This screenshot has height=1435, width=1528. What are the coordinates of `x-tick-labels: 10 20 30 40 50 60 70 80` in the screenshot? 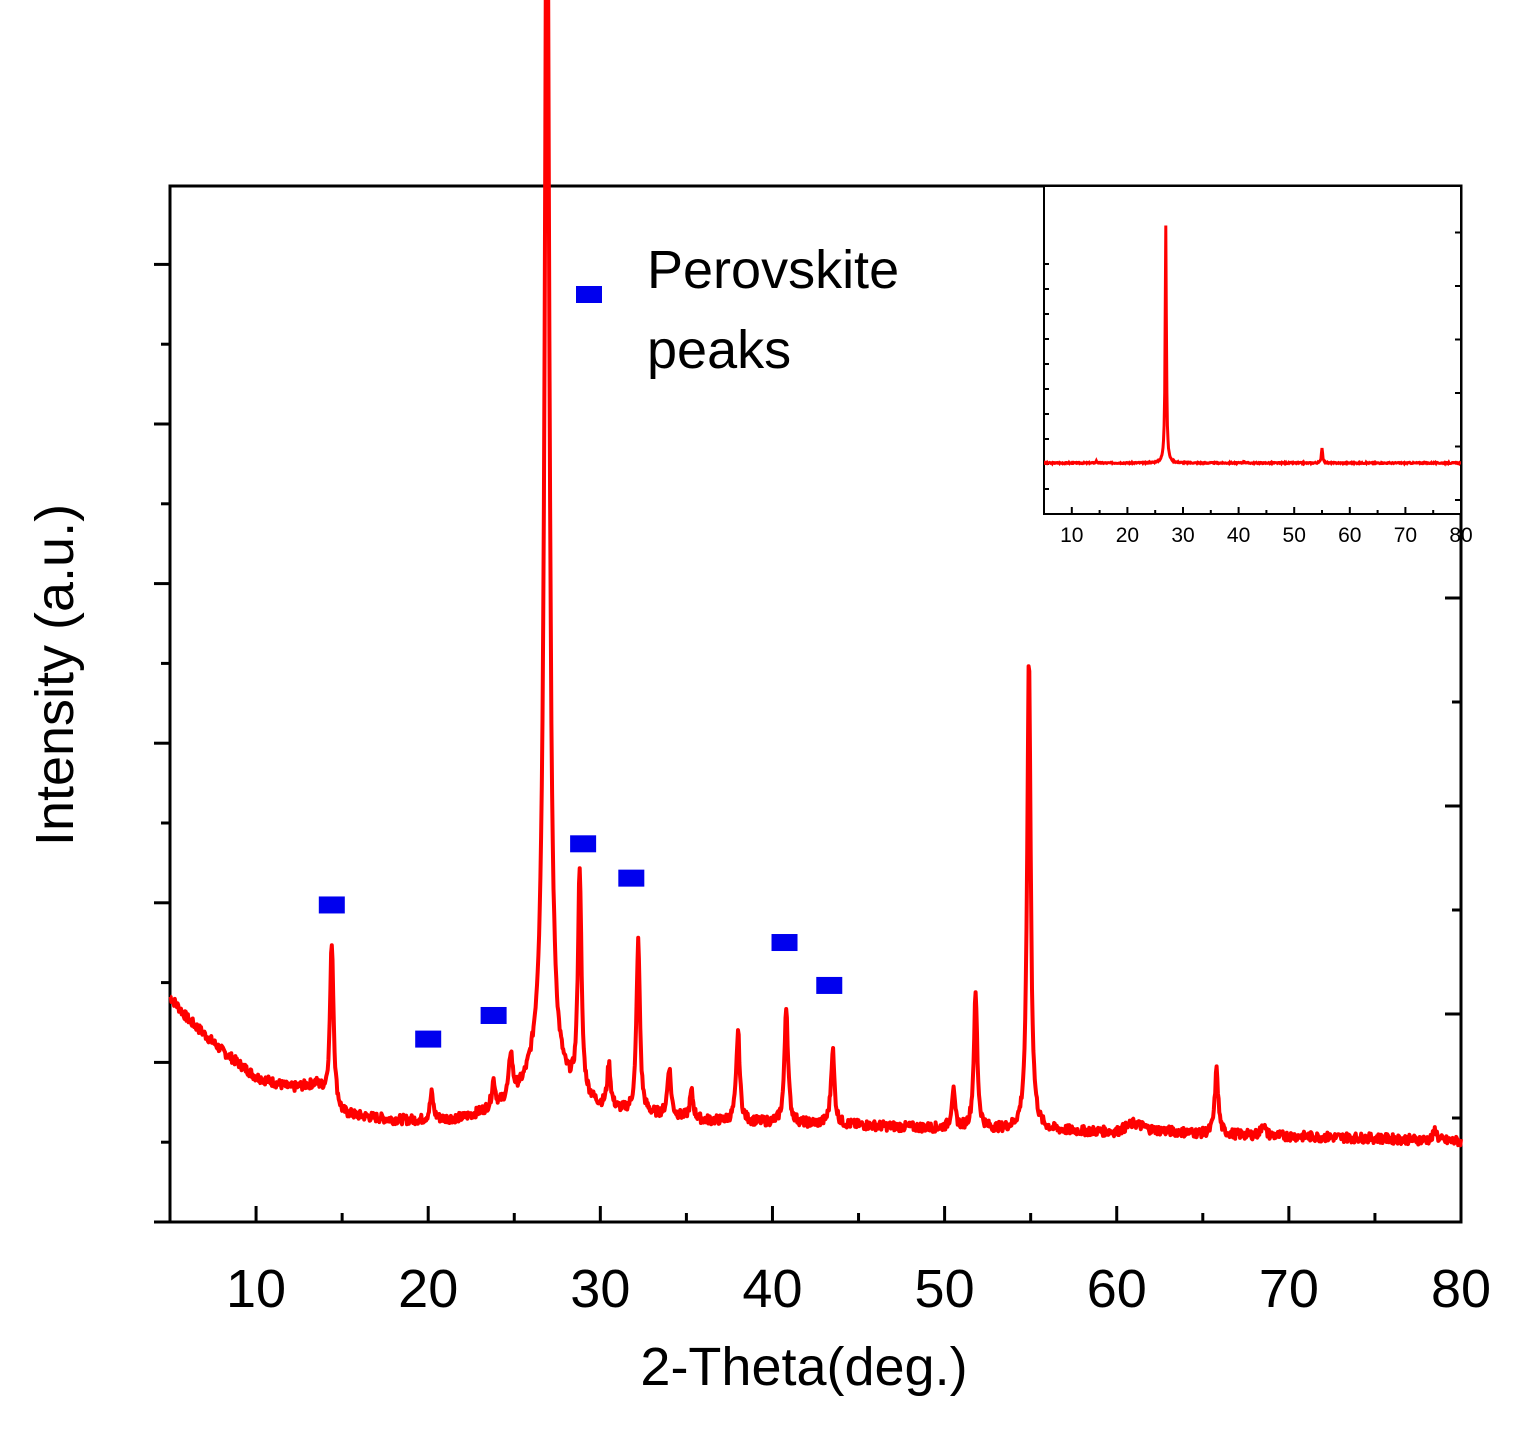 It's located at (858, 1289).